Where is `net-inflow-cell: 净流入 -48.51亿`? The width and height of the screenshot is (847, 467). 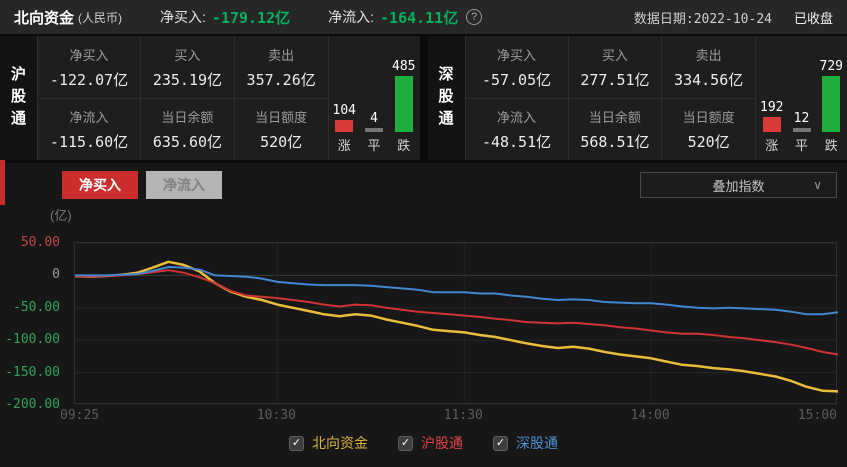
net-inflow-cell: 净流入 -48.51亿 is located at coordinates (516, 129).